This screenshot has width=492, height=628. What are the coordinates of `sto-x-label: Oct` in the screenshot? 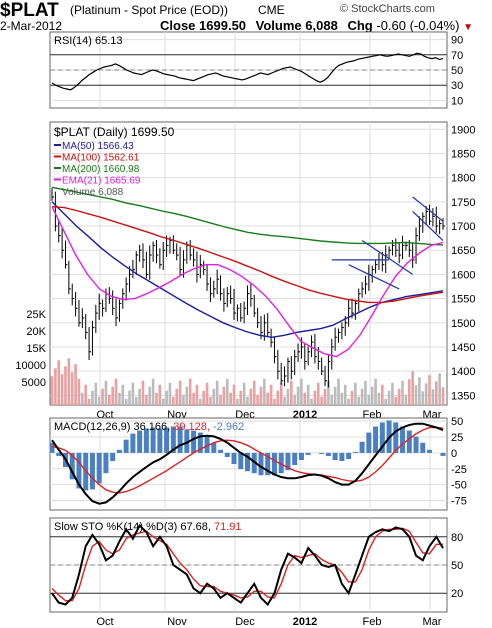 It's located at (104, 622).